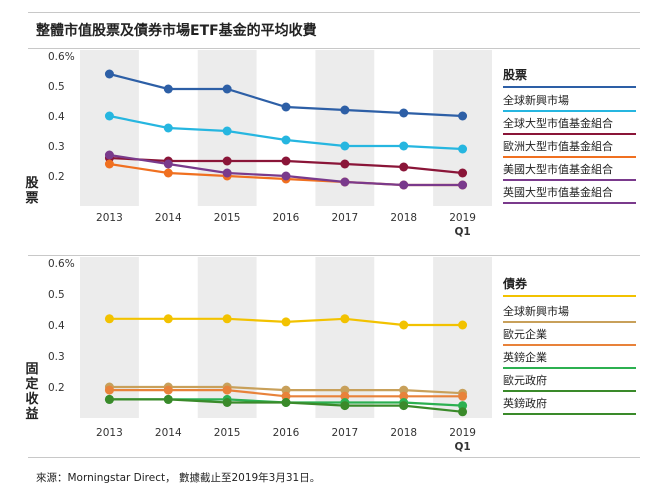 The height and width of the screenshot is (492, 652). I want to click on chart-title: 整體市值股票及債券市場ETF基金的平均收費, so click(176, 31).